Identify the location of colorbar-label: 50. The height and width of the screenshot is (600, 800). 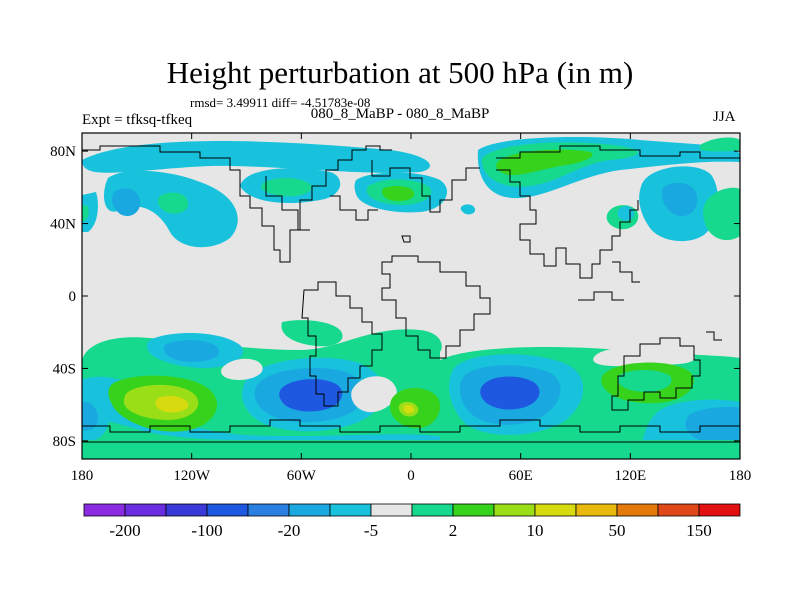
(617, 530).